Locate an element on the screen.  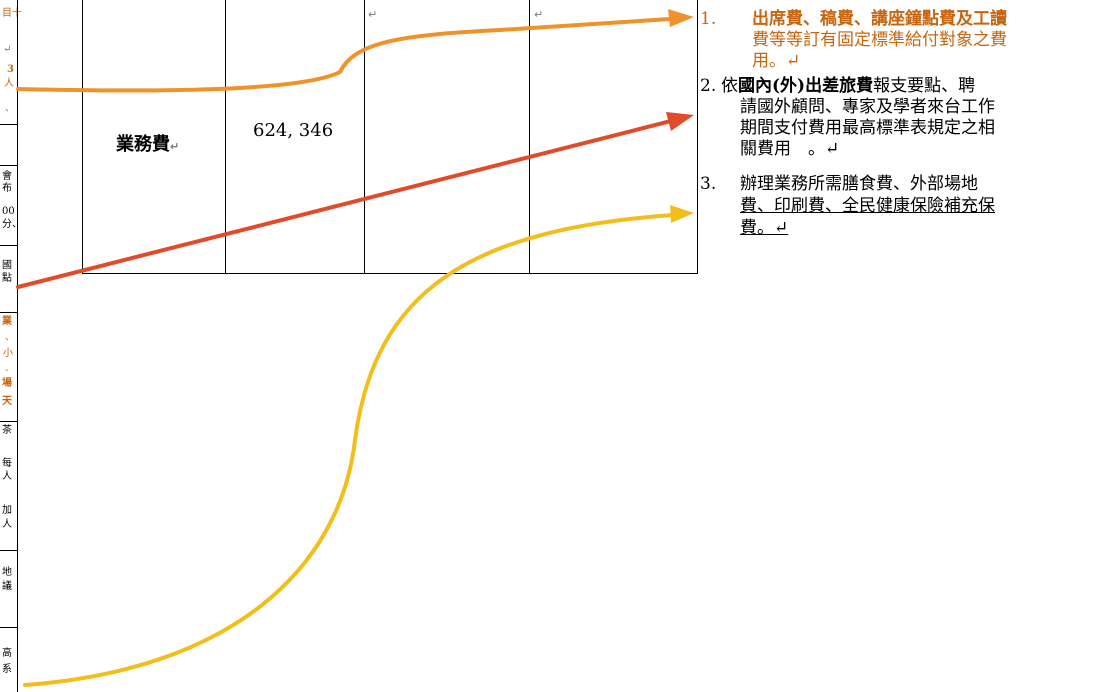
edge-text: 高 is located at coordinates (7, 653).